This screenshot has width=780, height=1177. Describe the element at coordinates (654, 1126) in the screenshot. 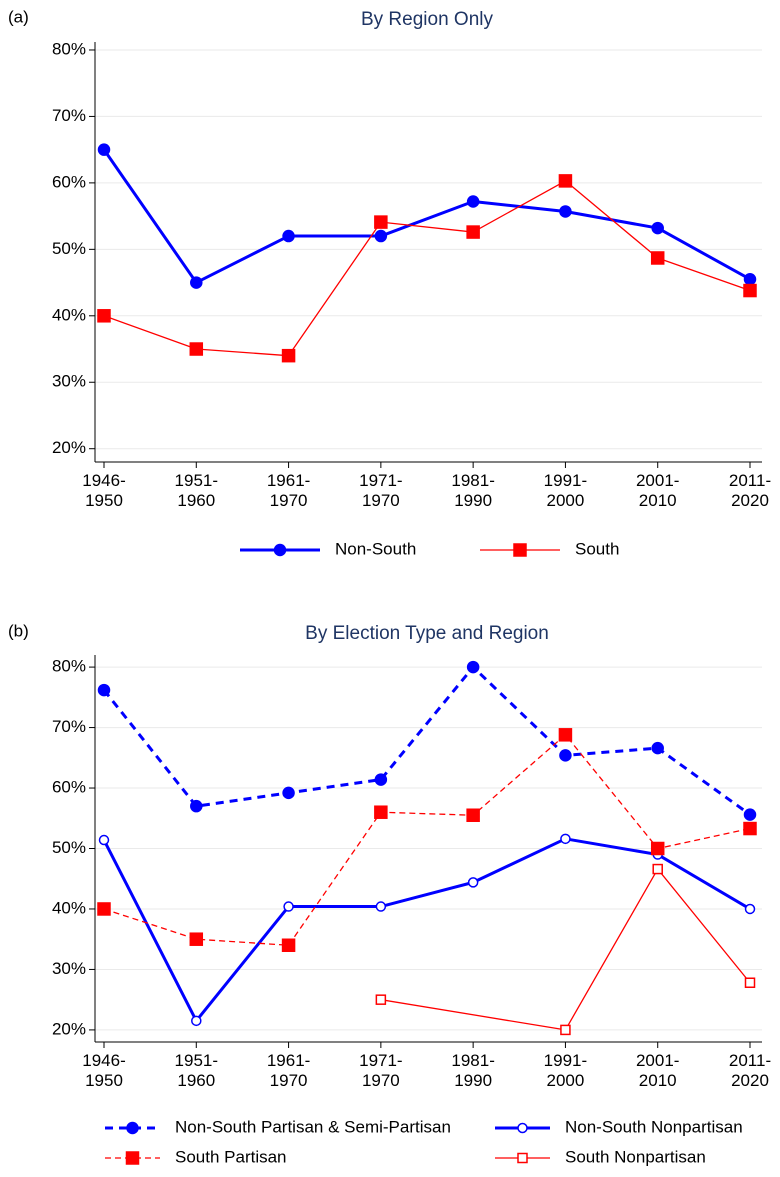

I see `legend-label: Non-South Nonpartisan` at that location.